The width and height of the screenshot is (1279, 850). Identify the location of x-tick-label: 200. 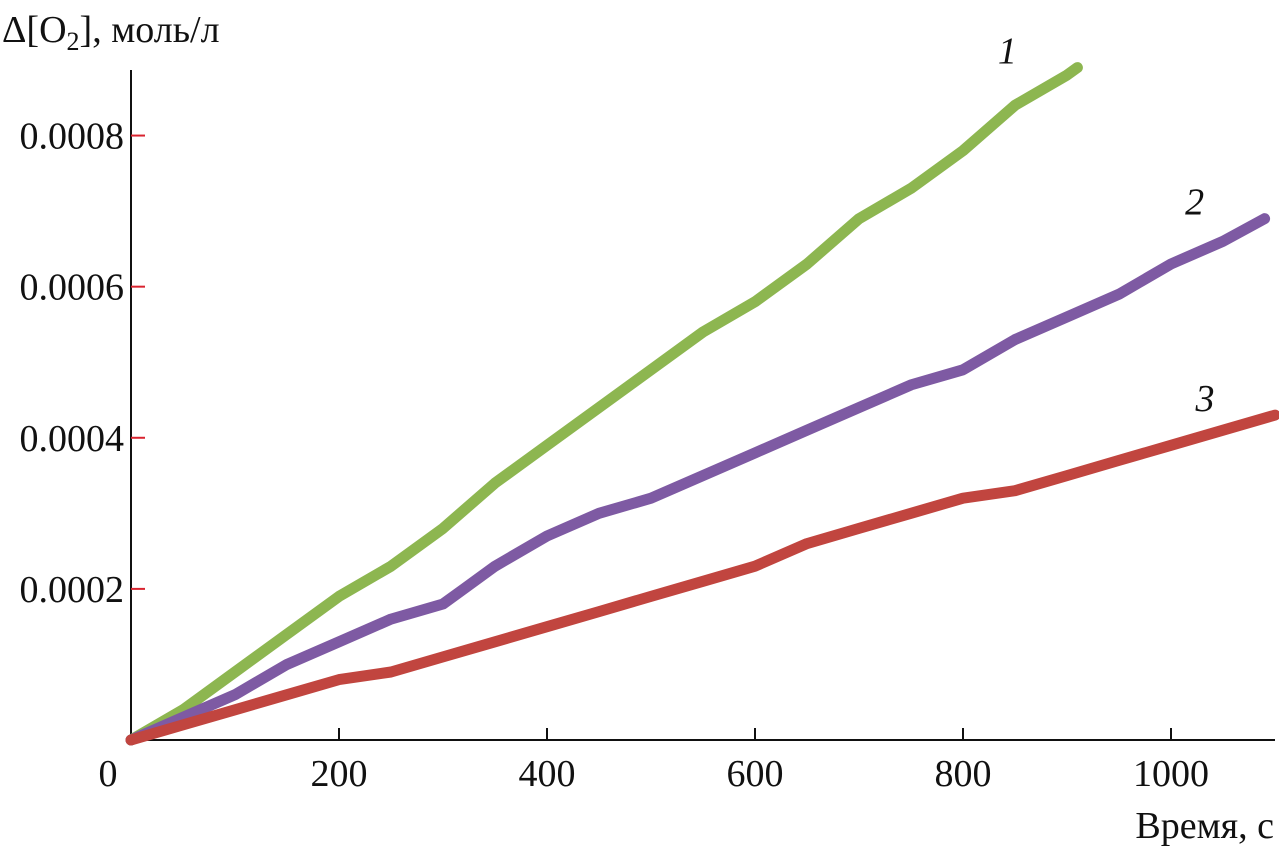
(339, 774).